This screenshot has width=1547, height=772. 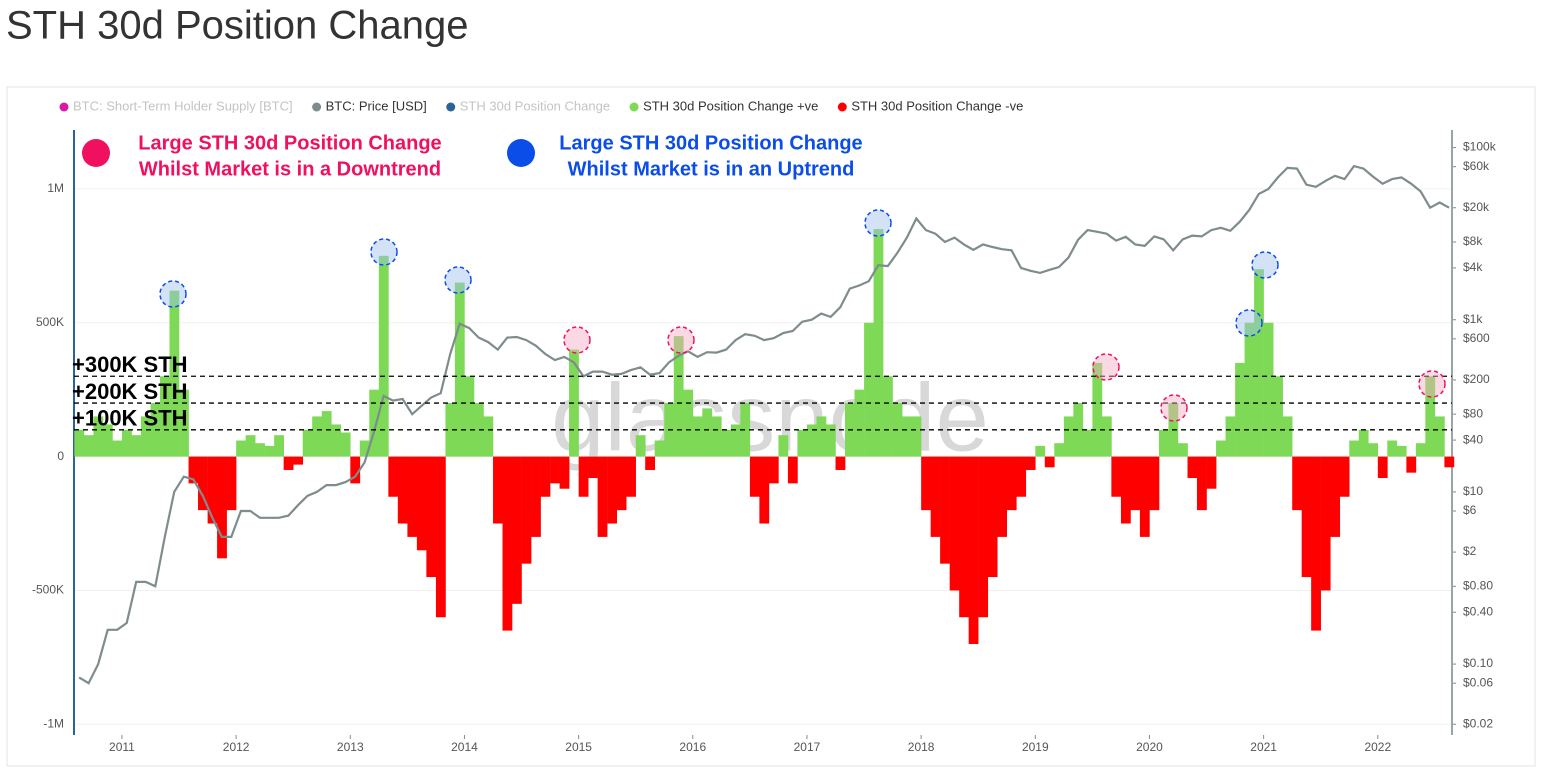 I want to click on x-tick-label: 2017, so click(x=807, y=747).